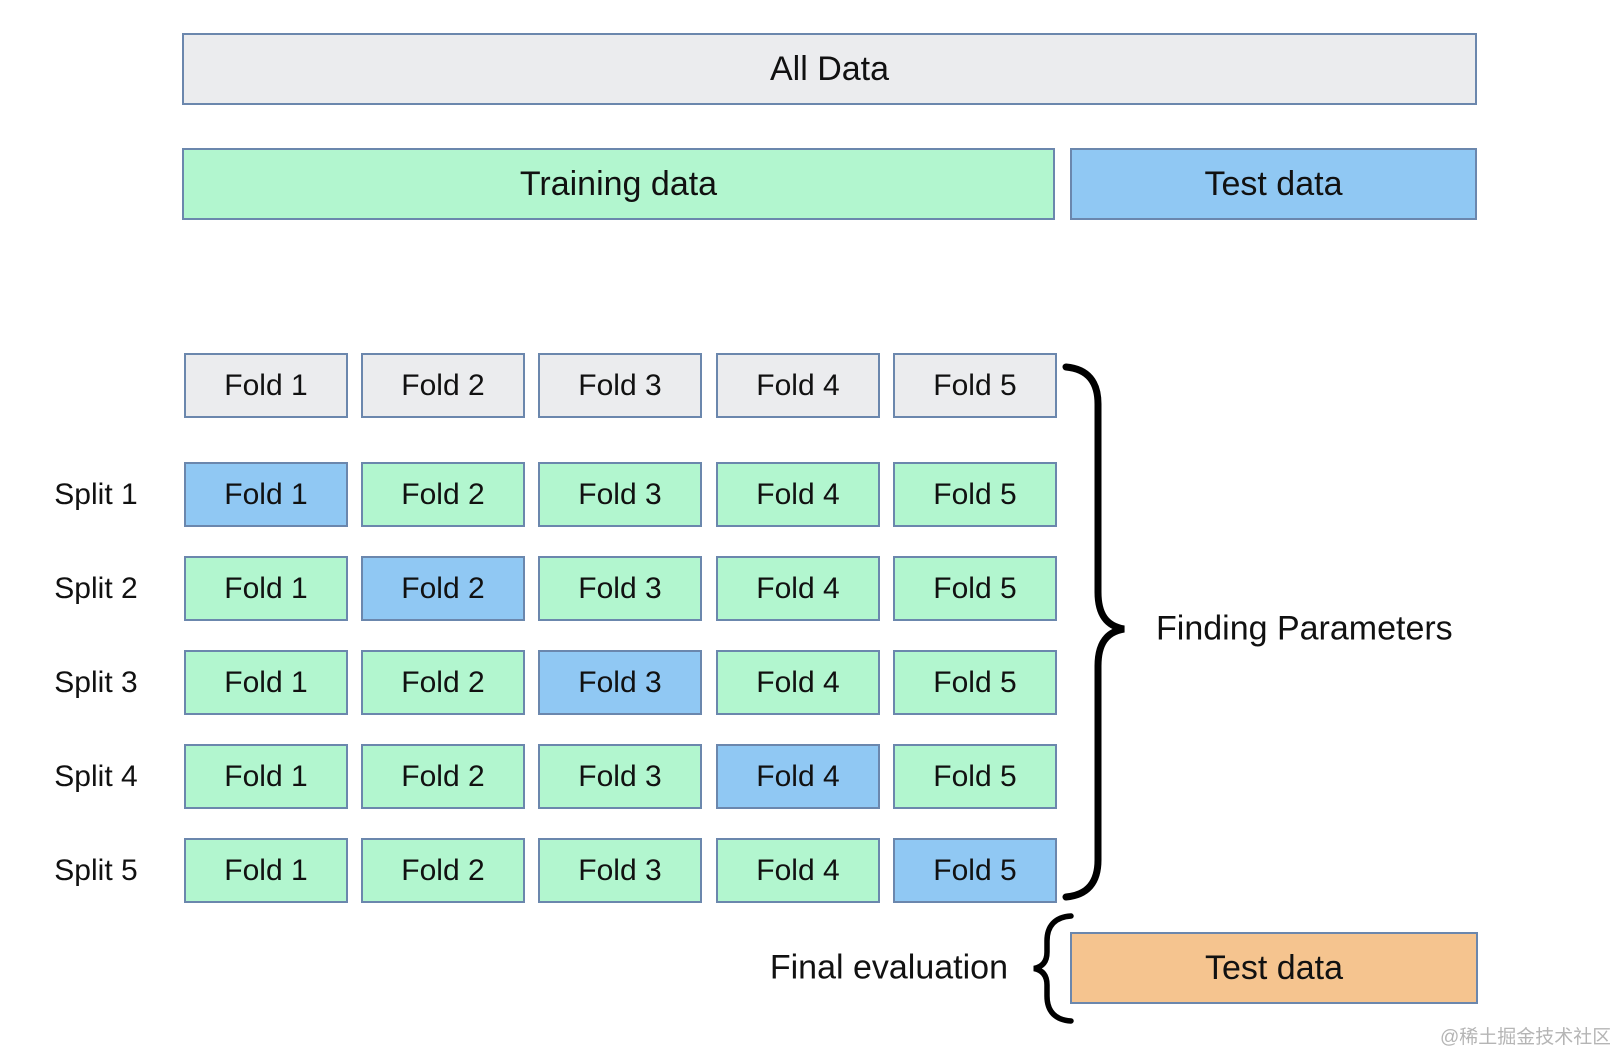 This screenshot has height=1054, width=1610. What do you see at coordinates (829, 69) in the screenshot?
I see `all-data-bar: All Data` at bounding box center [829, 69].